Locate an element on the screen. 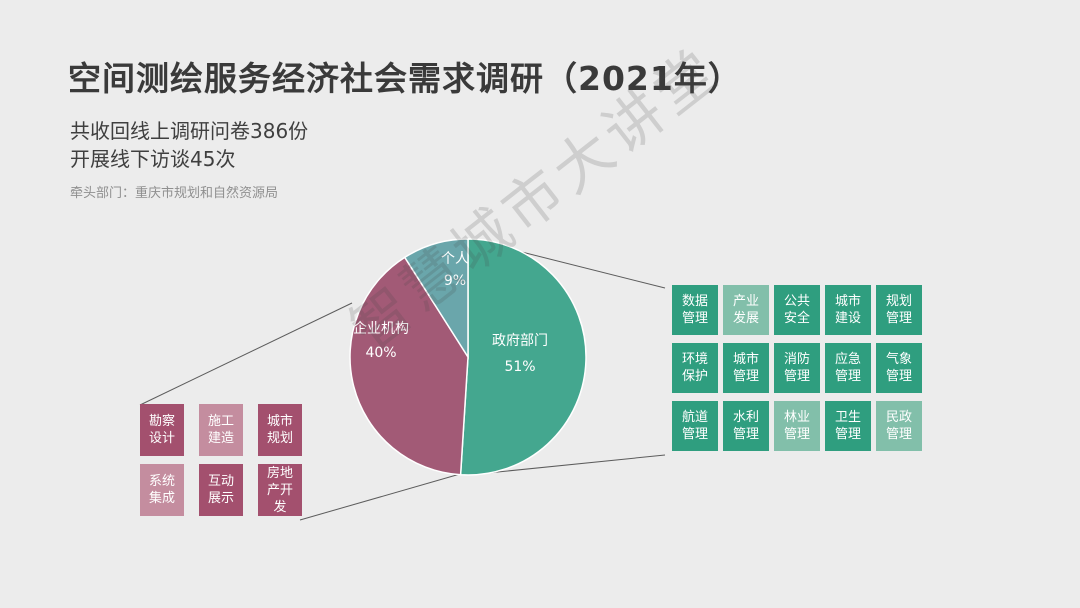  category-tile: 林业管理 is located at coordinates (797, 426).